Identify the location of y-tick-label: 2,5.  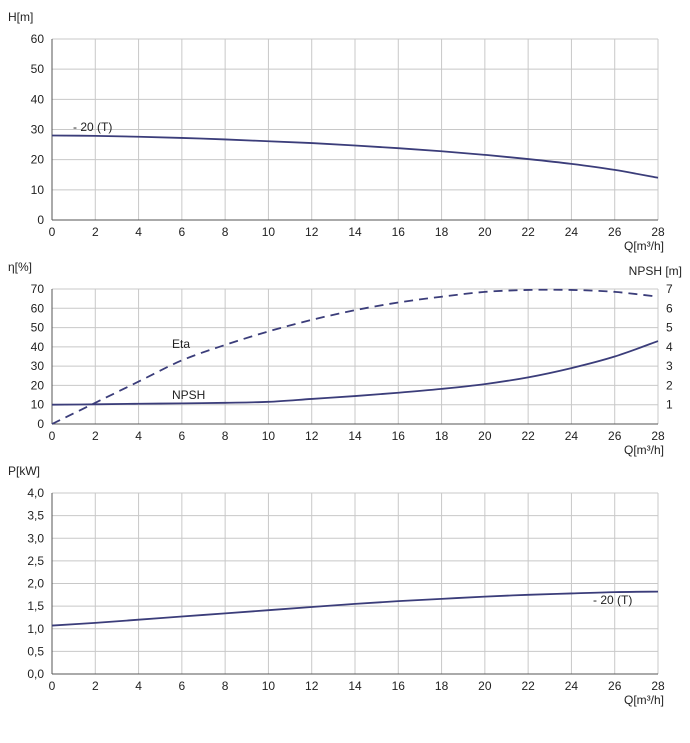
(35, 561).